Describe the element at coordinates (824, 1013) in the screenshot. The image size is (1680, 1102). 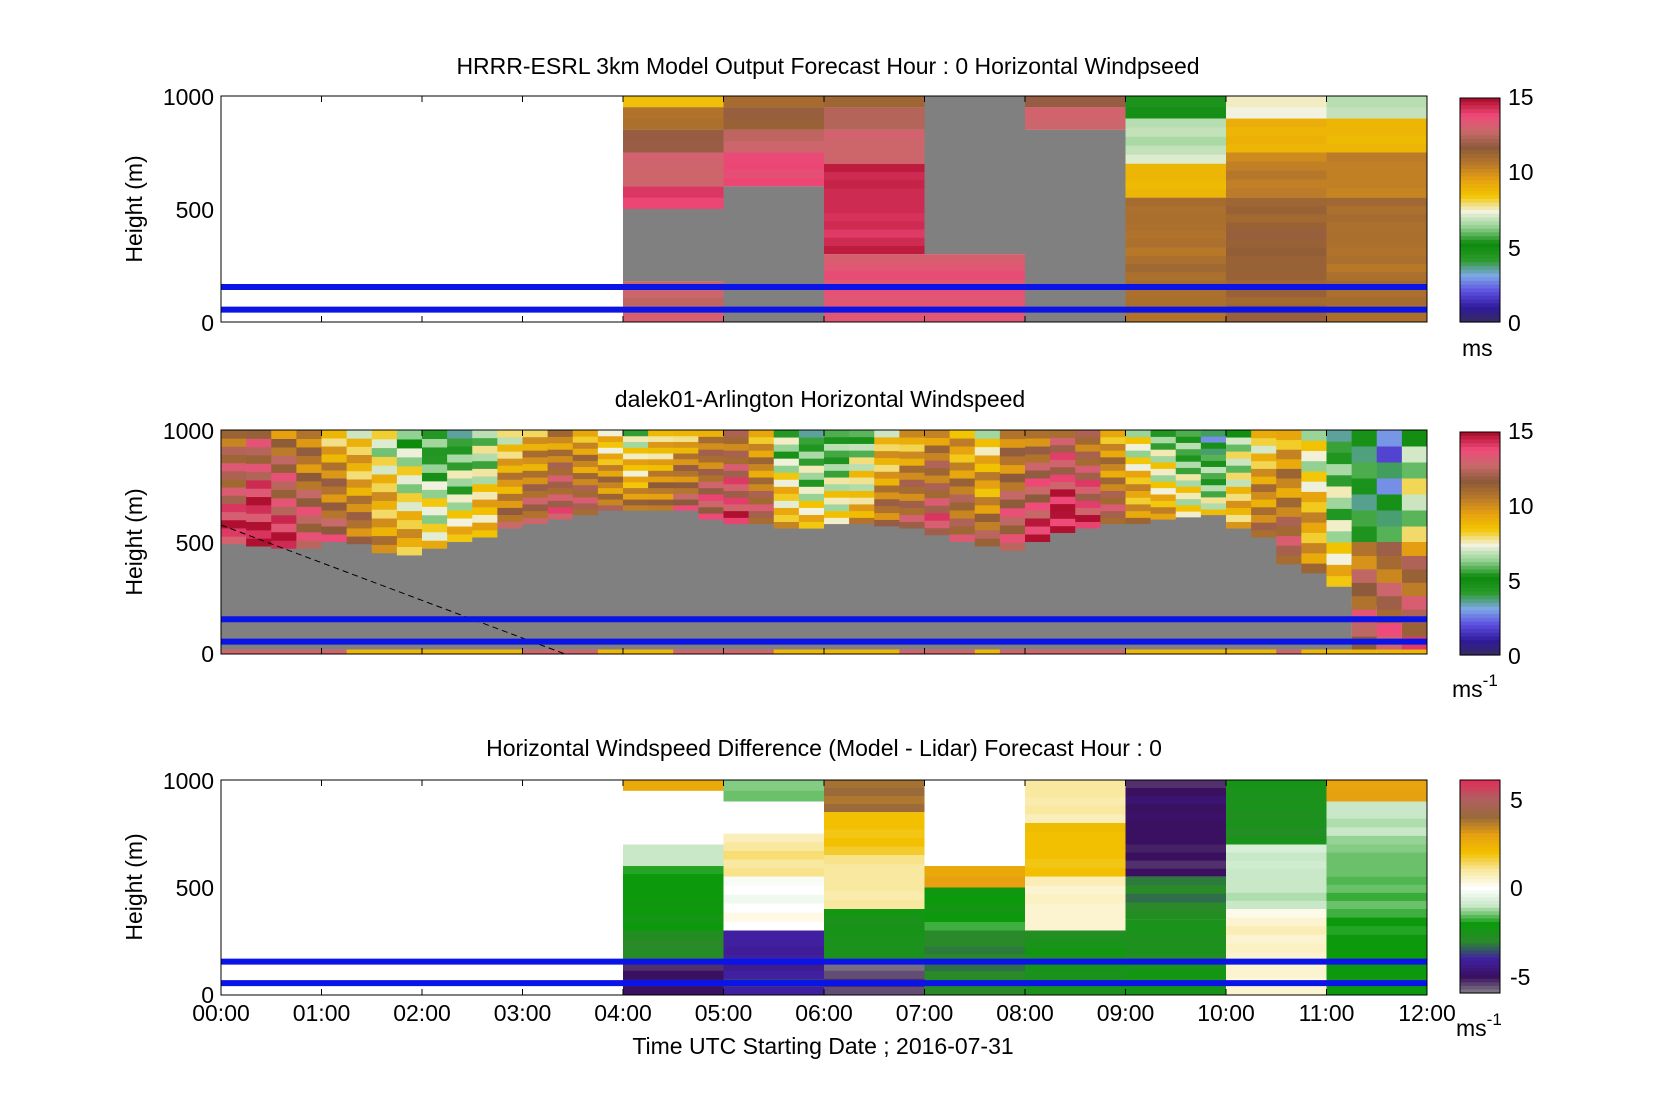
I see `x-tick-label: 06:00` at that location.